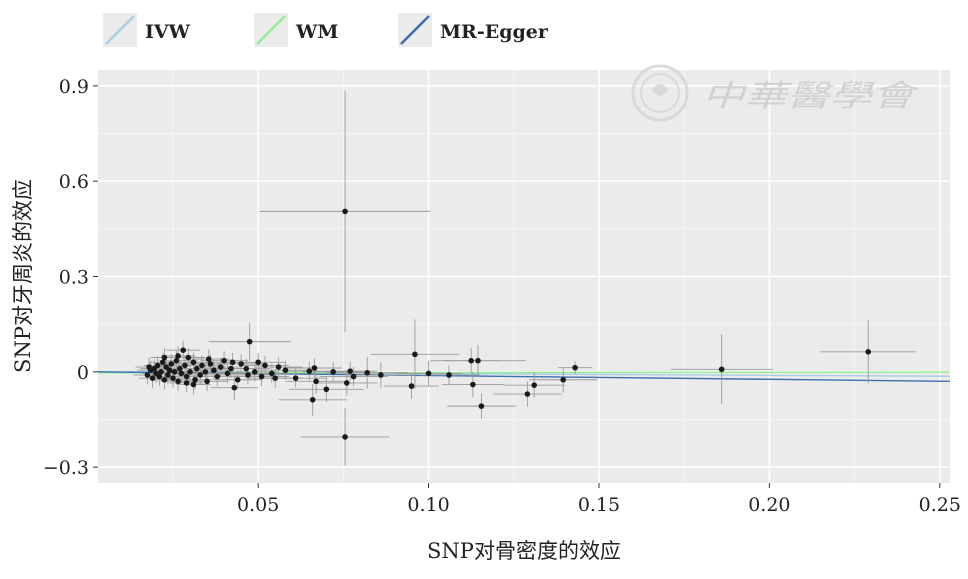 The height and width of the screenshot is (579, 968). What do you see at coordinates (258, 505) in the screenshot?
I see `x-tick-label: 0.05` at bounding box center [258, 505].